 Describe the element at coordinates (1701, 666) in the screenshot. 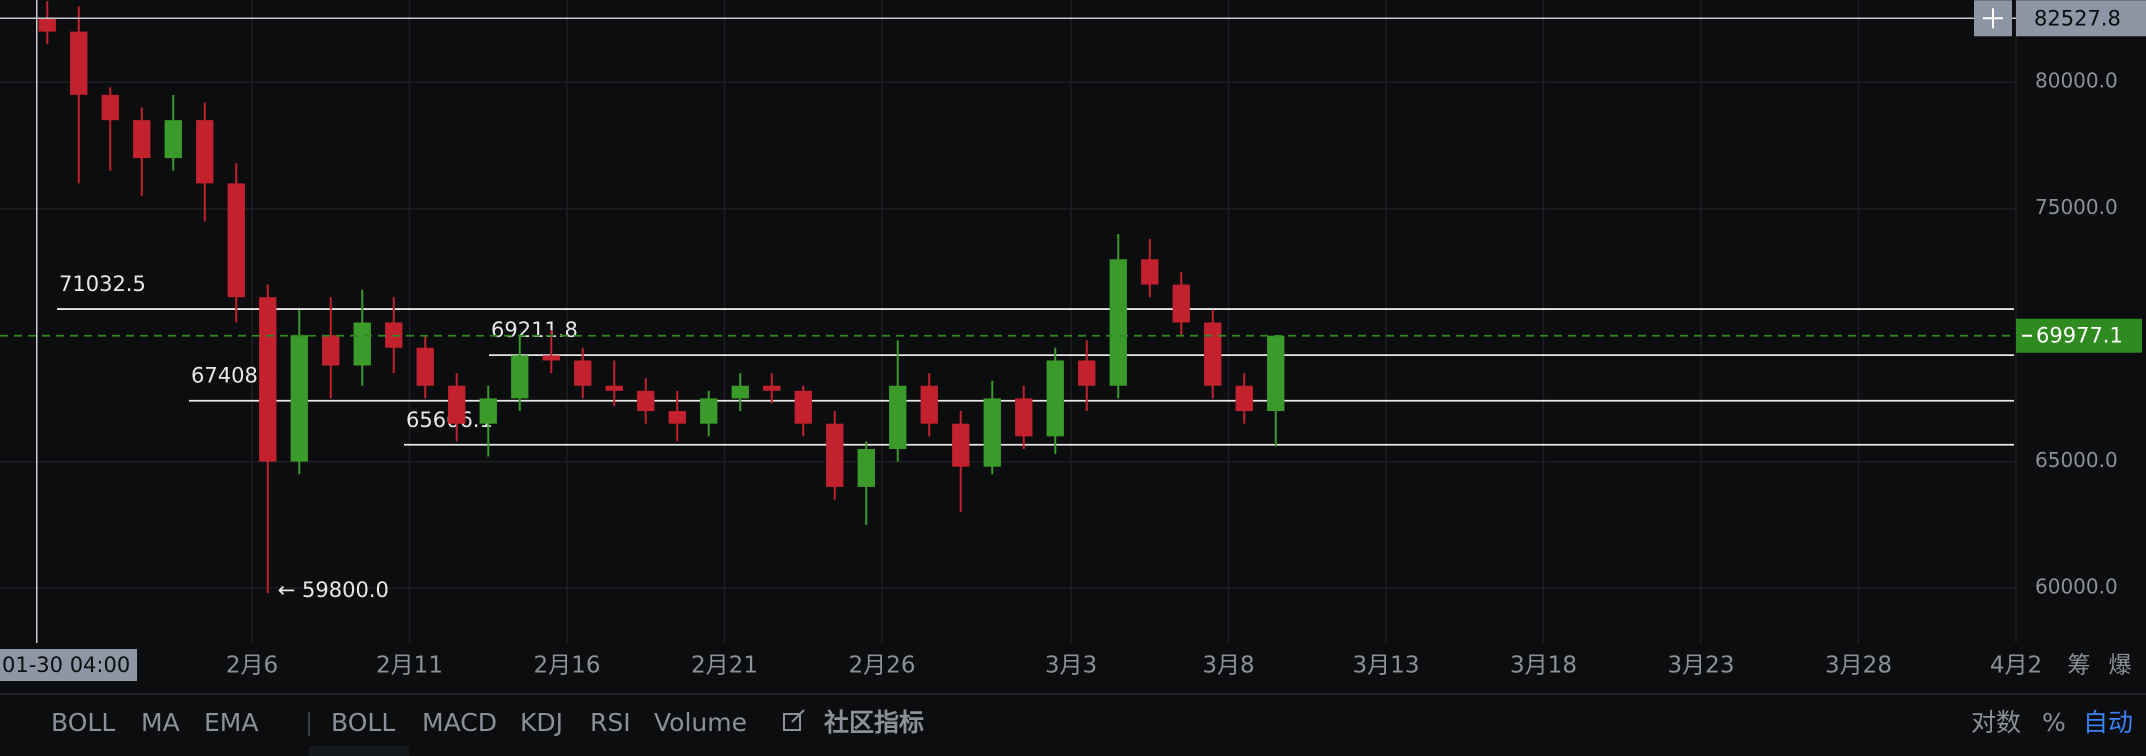

I see `x-tick-label: 3月23` at that location.